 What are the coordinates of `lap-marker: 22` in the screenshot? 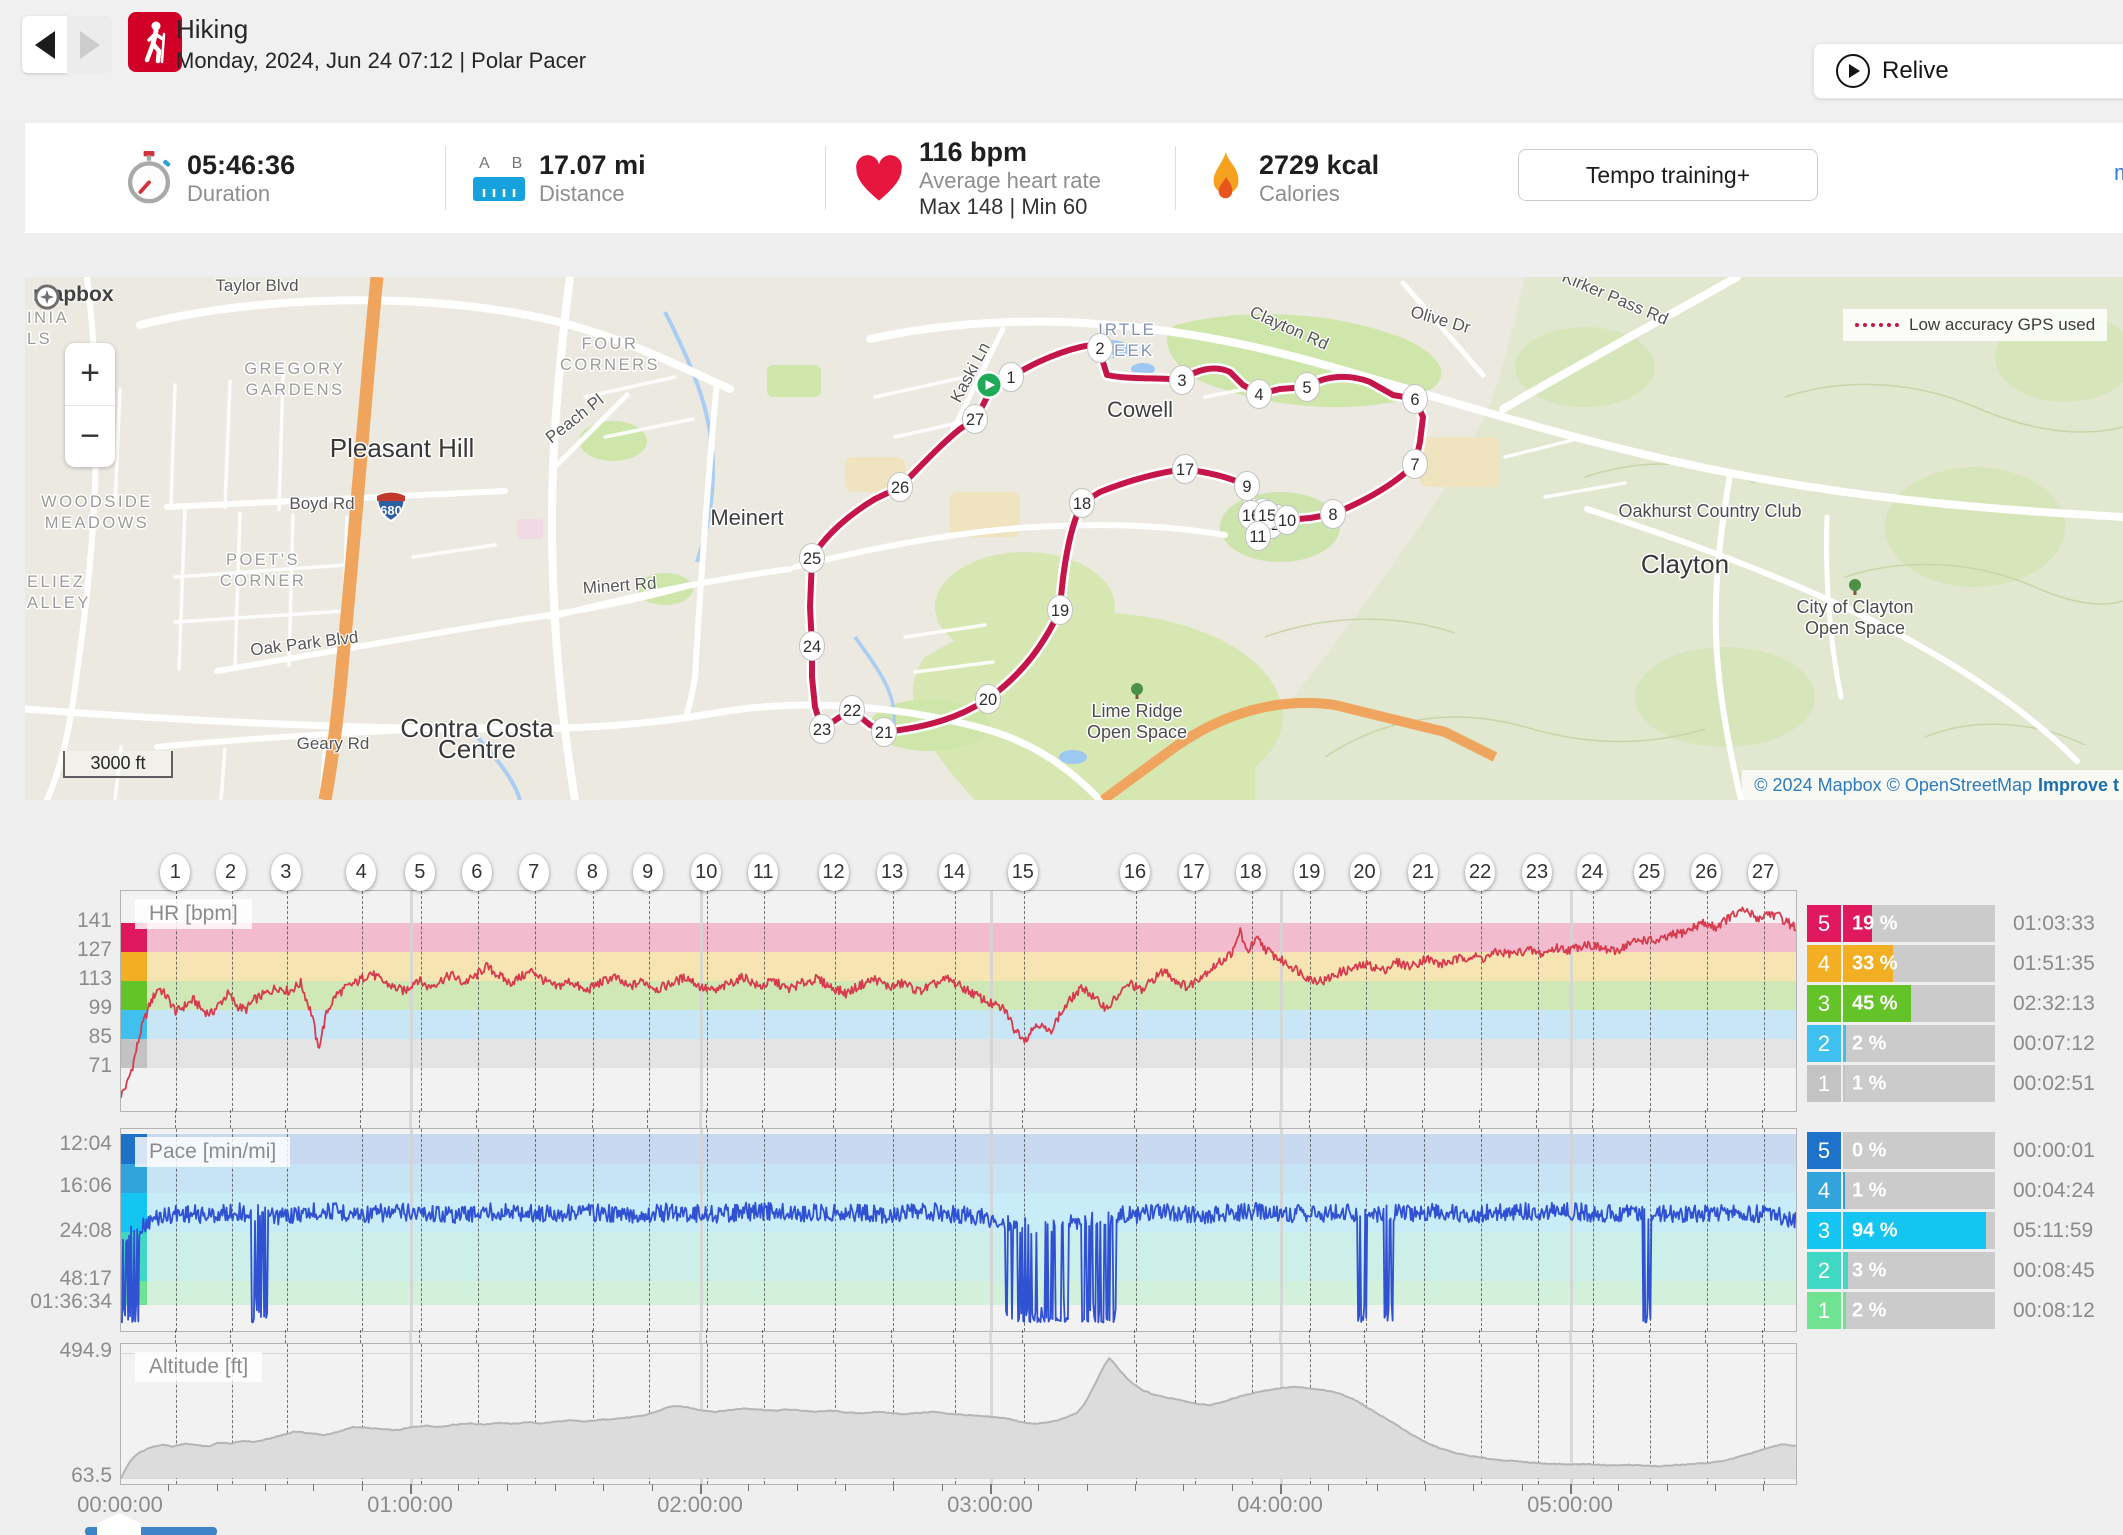 It's located at (1480, 872).